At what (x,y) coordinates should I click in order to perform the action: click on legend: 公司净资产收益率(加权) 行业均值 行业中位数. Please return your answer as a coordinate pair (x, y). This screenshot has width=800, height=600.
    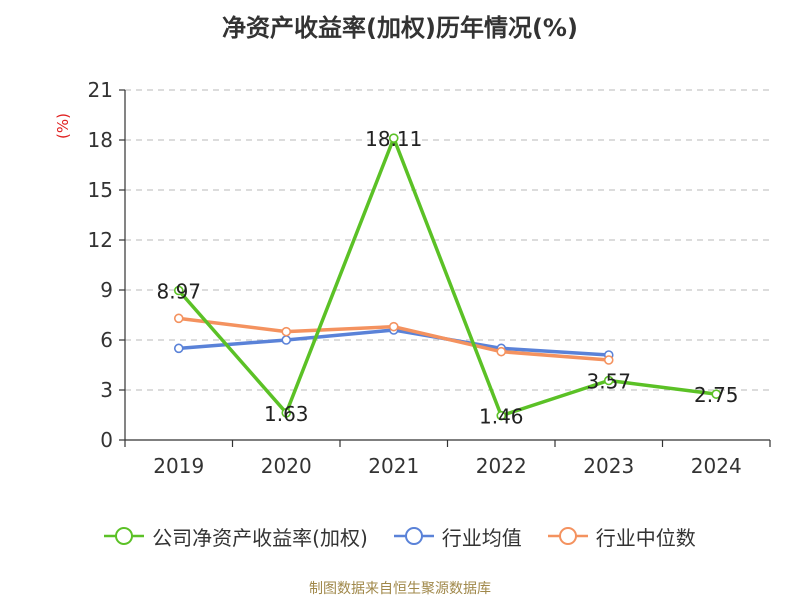
    Looking at the image, I should click on (400, 536).